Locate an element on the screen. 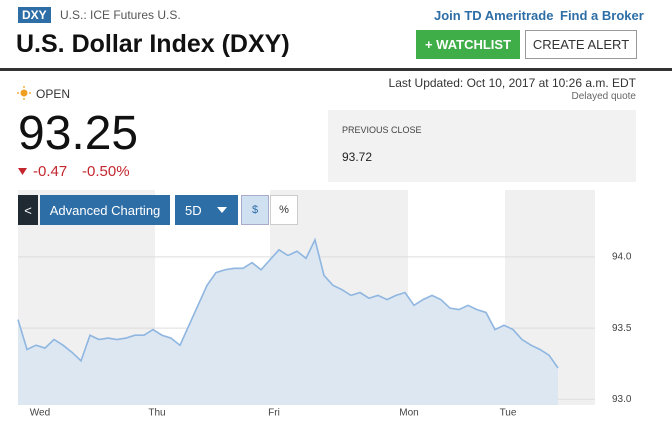 This screenshot has width=672, height=431. link: Find a Broker is located at coordinates (602, 15).